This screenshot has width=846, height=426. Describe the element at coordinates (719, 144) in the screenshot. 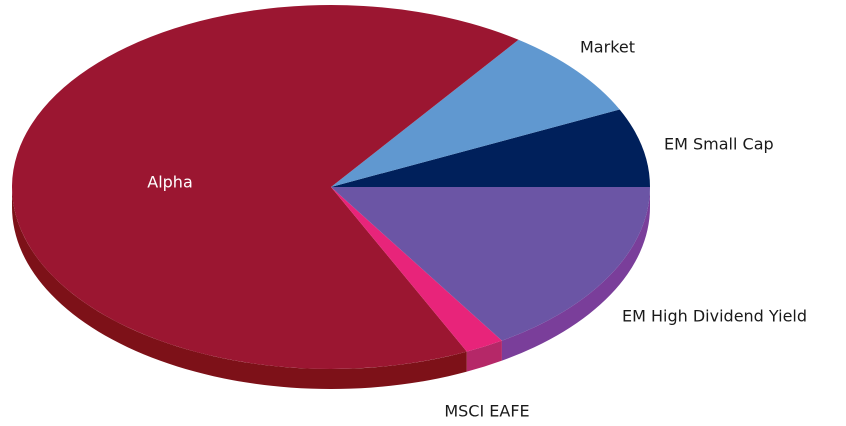

I see `slice-label: EM Small Cap` at that location.